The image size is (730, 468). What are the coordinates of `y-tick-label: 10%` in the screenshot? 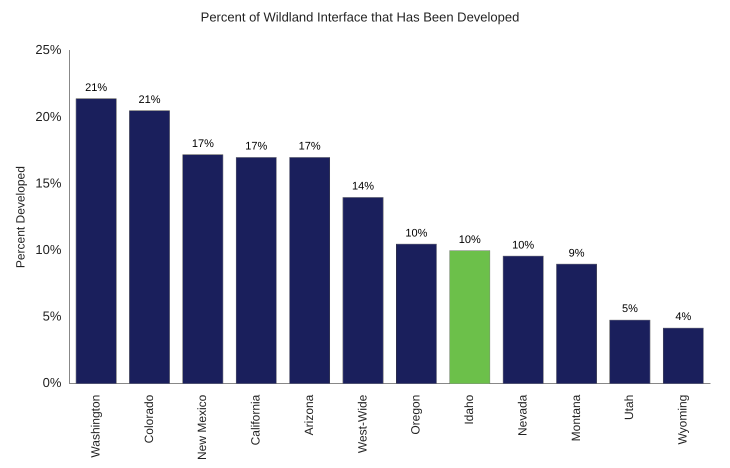 It's located at (48, 250).